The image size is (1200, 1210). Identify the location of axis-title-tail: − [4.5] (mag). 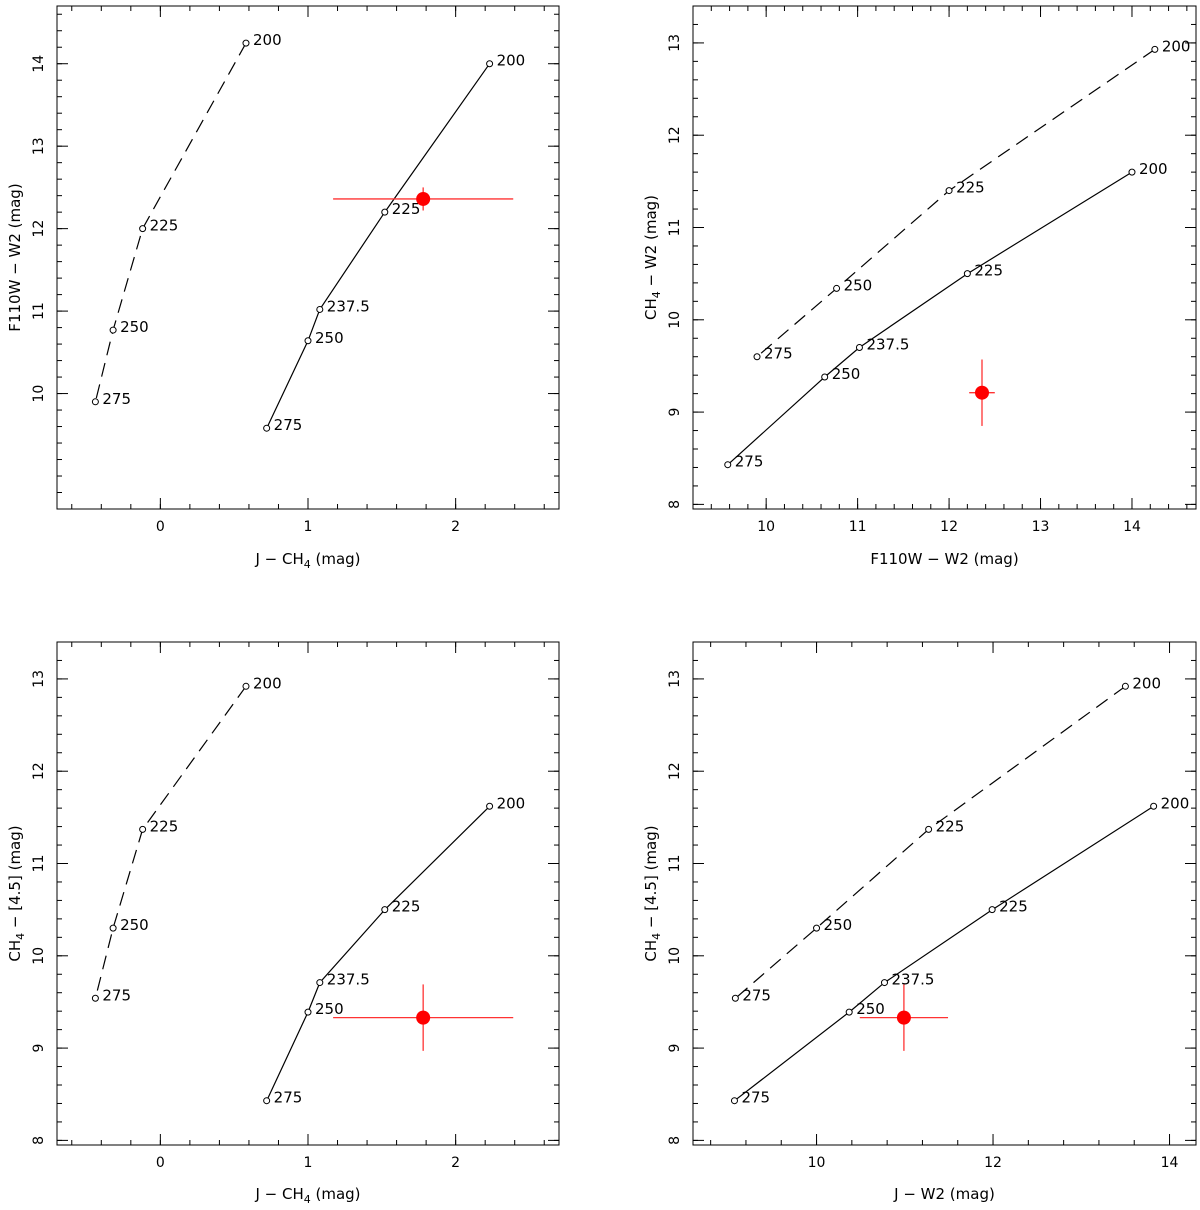
(651, 878).